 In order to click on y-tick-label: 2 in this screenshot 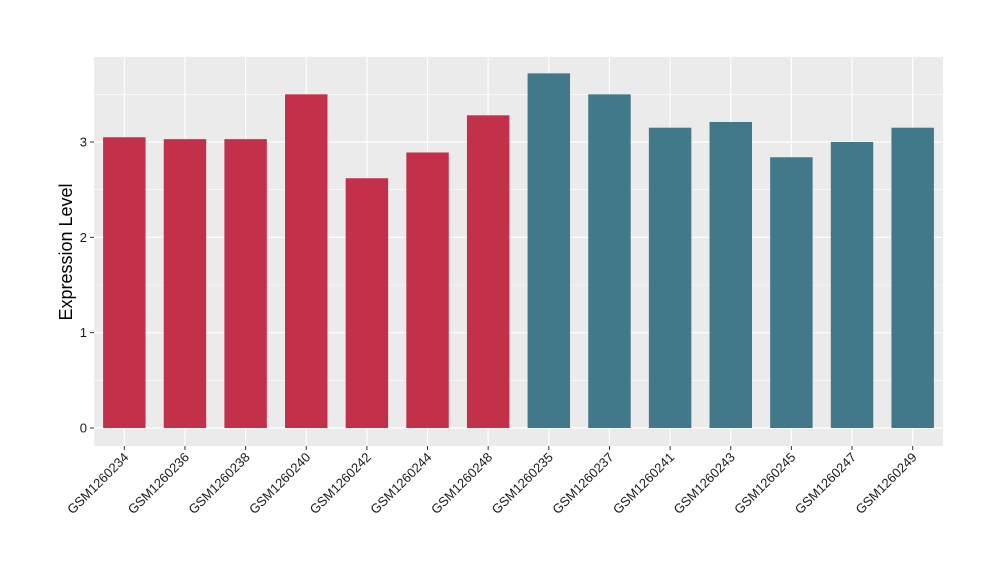, I will do `click(83, 237)`.